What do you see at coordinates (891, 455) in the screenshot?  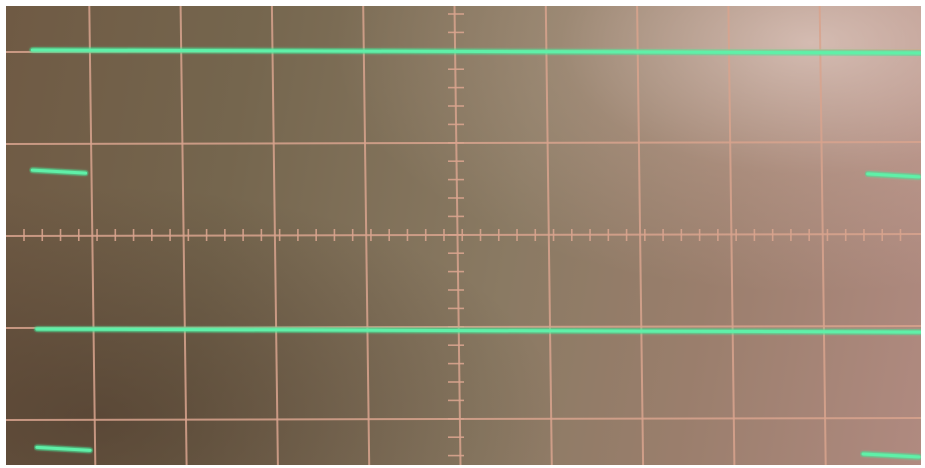 I see `trace-4-low-right-segment` at bounding box center [891, 455].